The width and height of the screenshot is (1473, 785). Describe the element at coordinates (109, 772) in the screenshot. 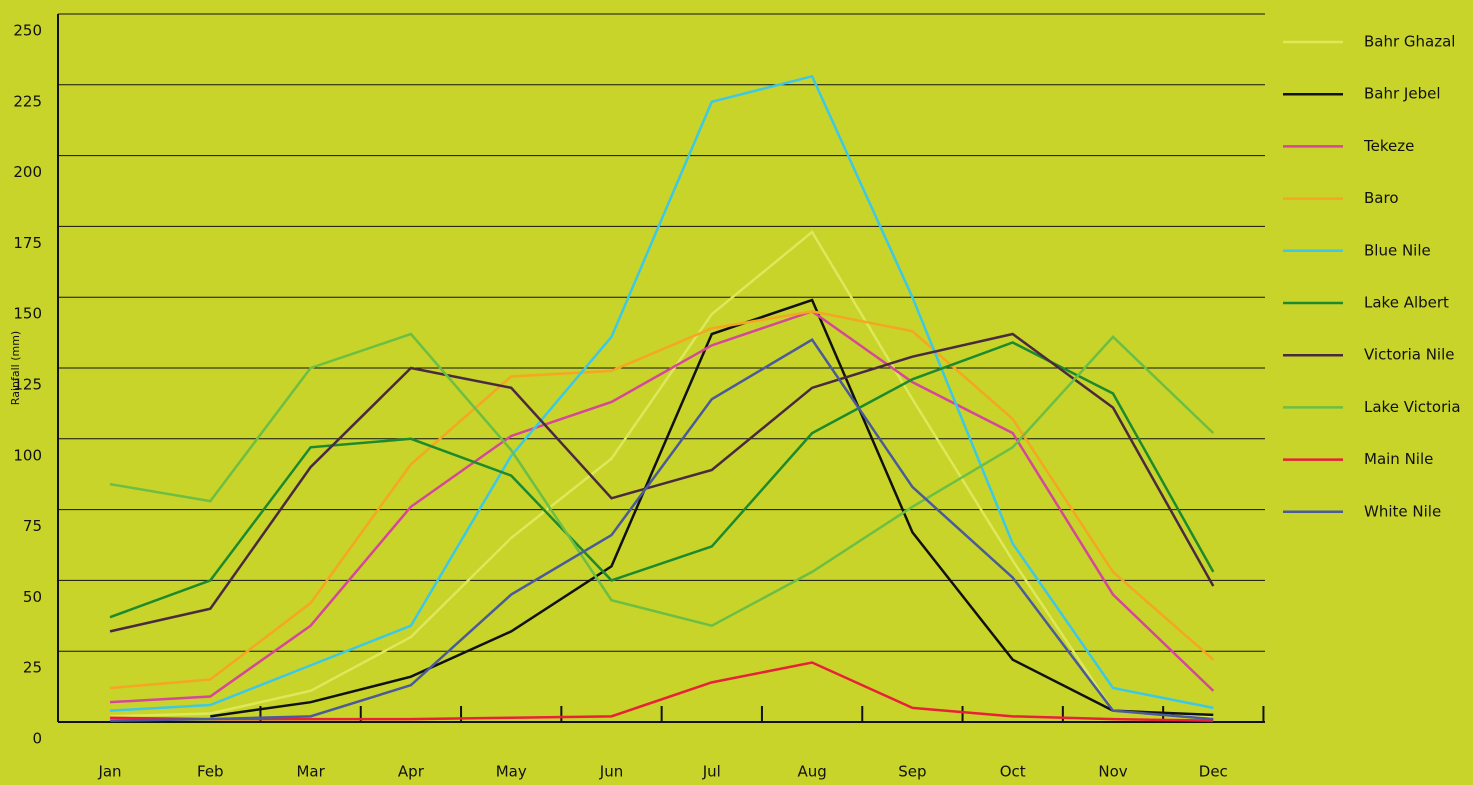

I see `x-tick-label: Jan` at that location.